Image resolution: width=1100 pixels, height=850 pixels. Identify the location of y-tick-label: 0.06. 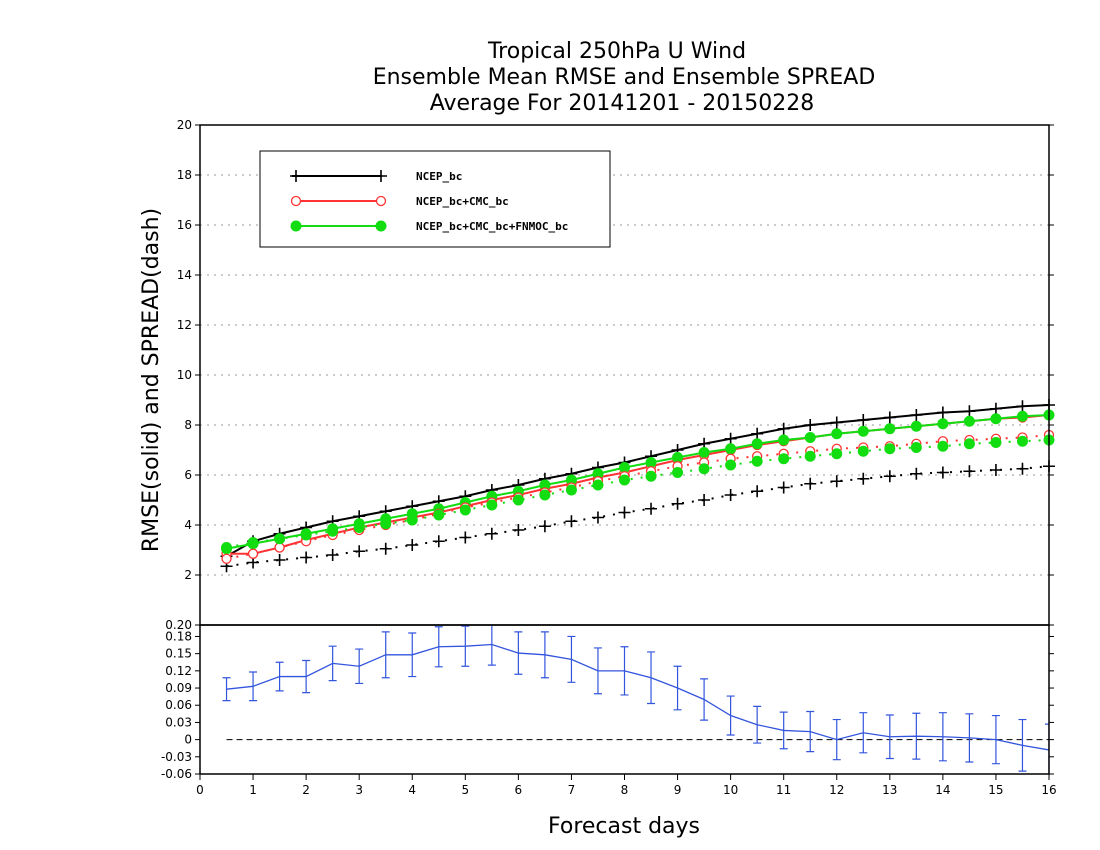
(178, 705).